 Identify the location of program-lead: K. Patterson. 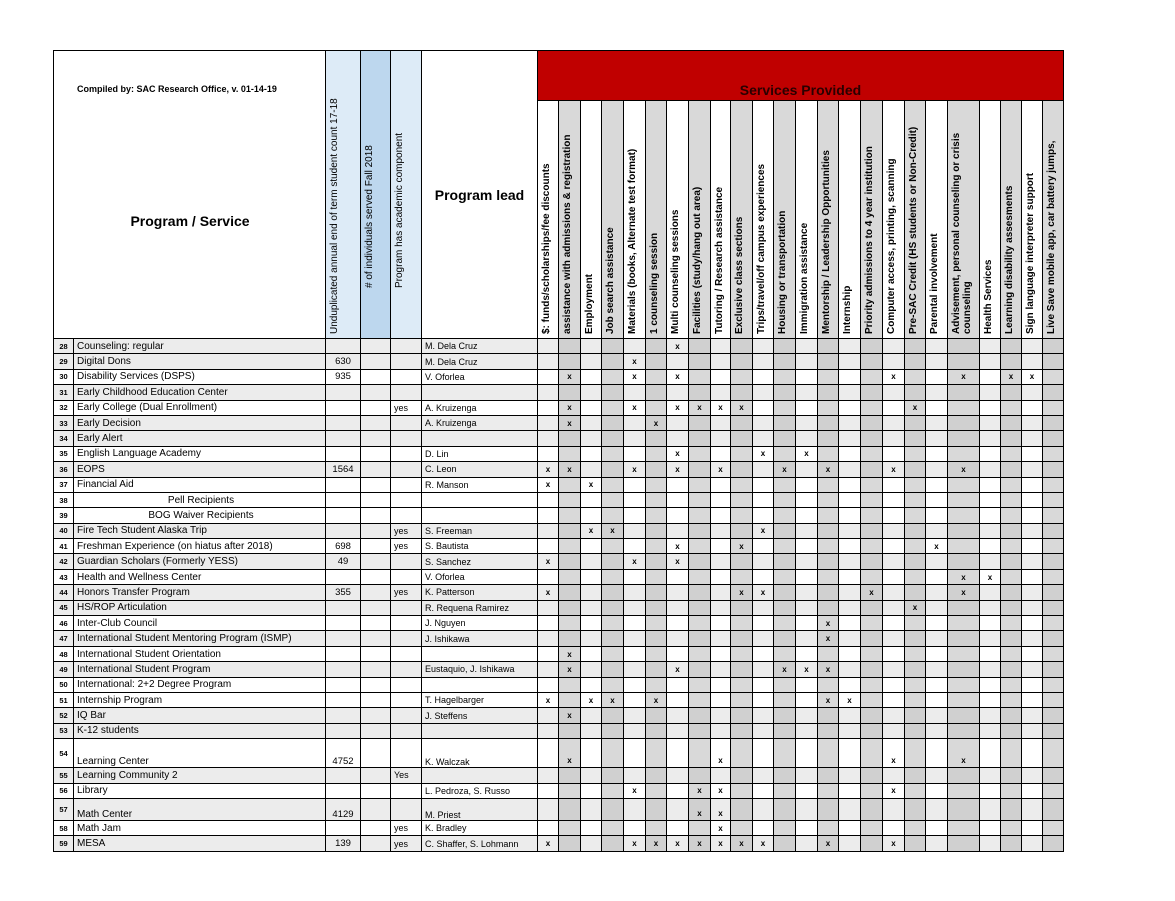
(479, 592).